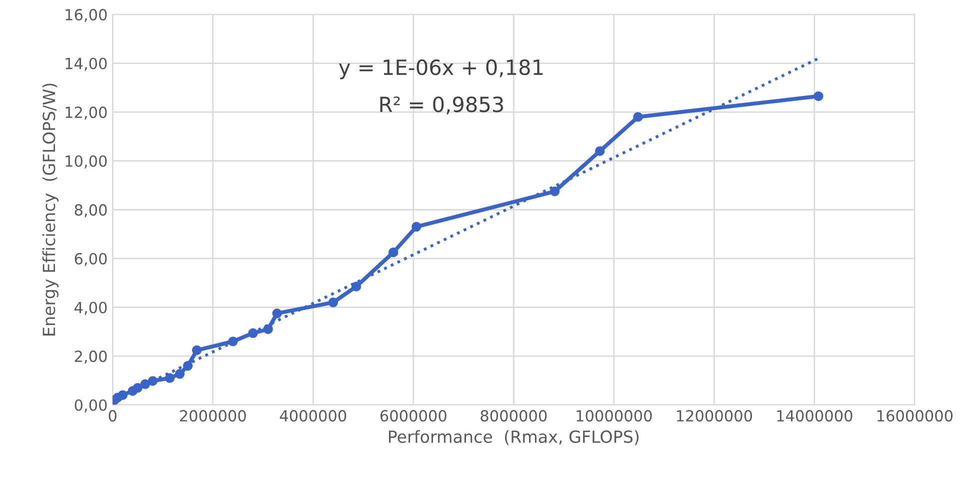  I want to click on x-tick-label: 6000000, so click(413, 416).